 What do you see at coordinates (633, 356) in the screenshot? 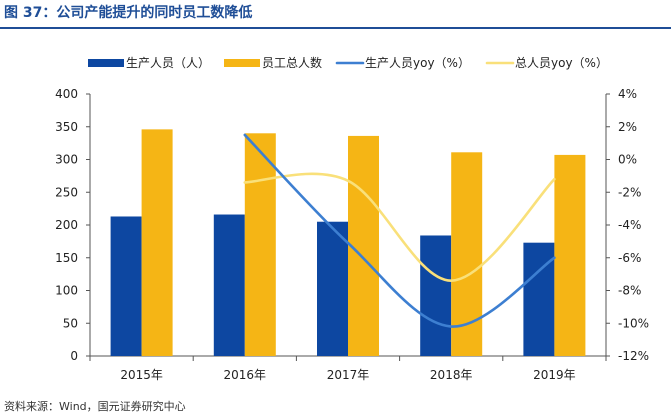
I see `y-tick-label-right: -12%` at bounding box center [633, 356].